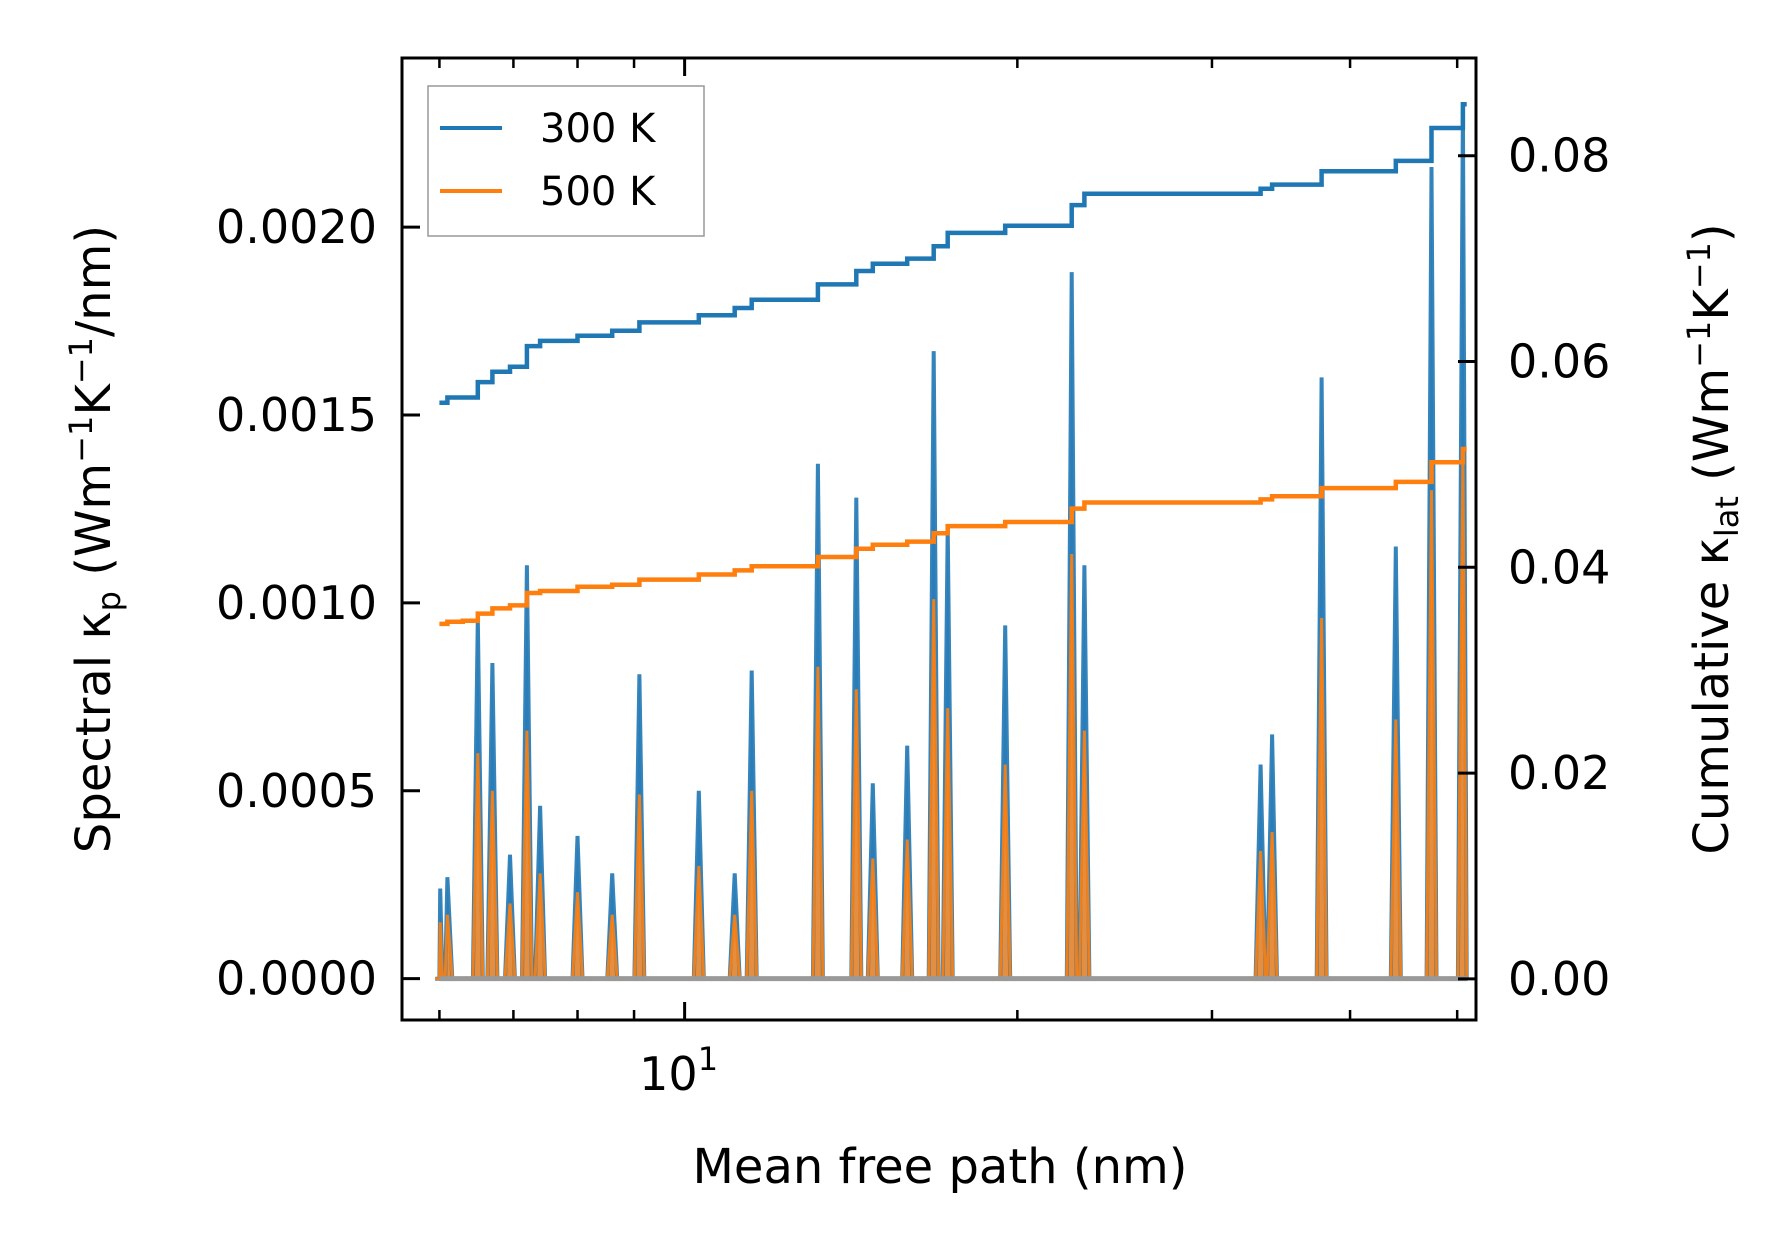  Describe the element at coordinates (94, 527) in the screenshot. I see `y-left-unit-open: (Wm` at that location.